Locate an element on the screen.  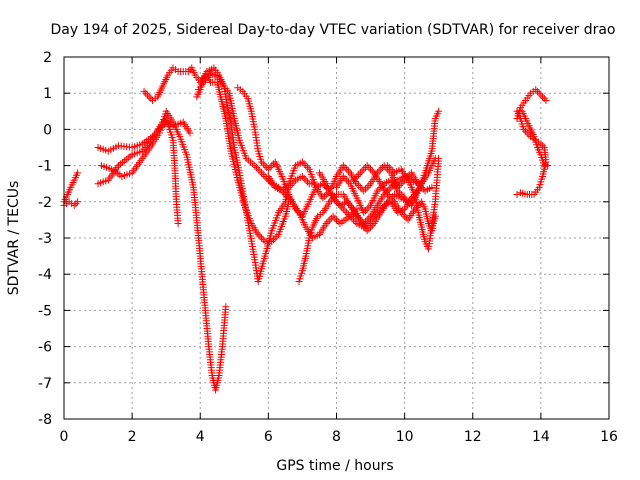
y-tick-label: -8 is located at coordinates (45, 420).